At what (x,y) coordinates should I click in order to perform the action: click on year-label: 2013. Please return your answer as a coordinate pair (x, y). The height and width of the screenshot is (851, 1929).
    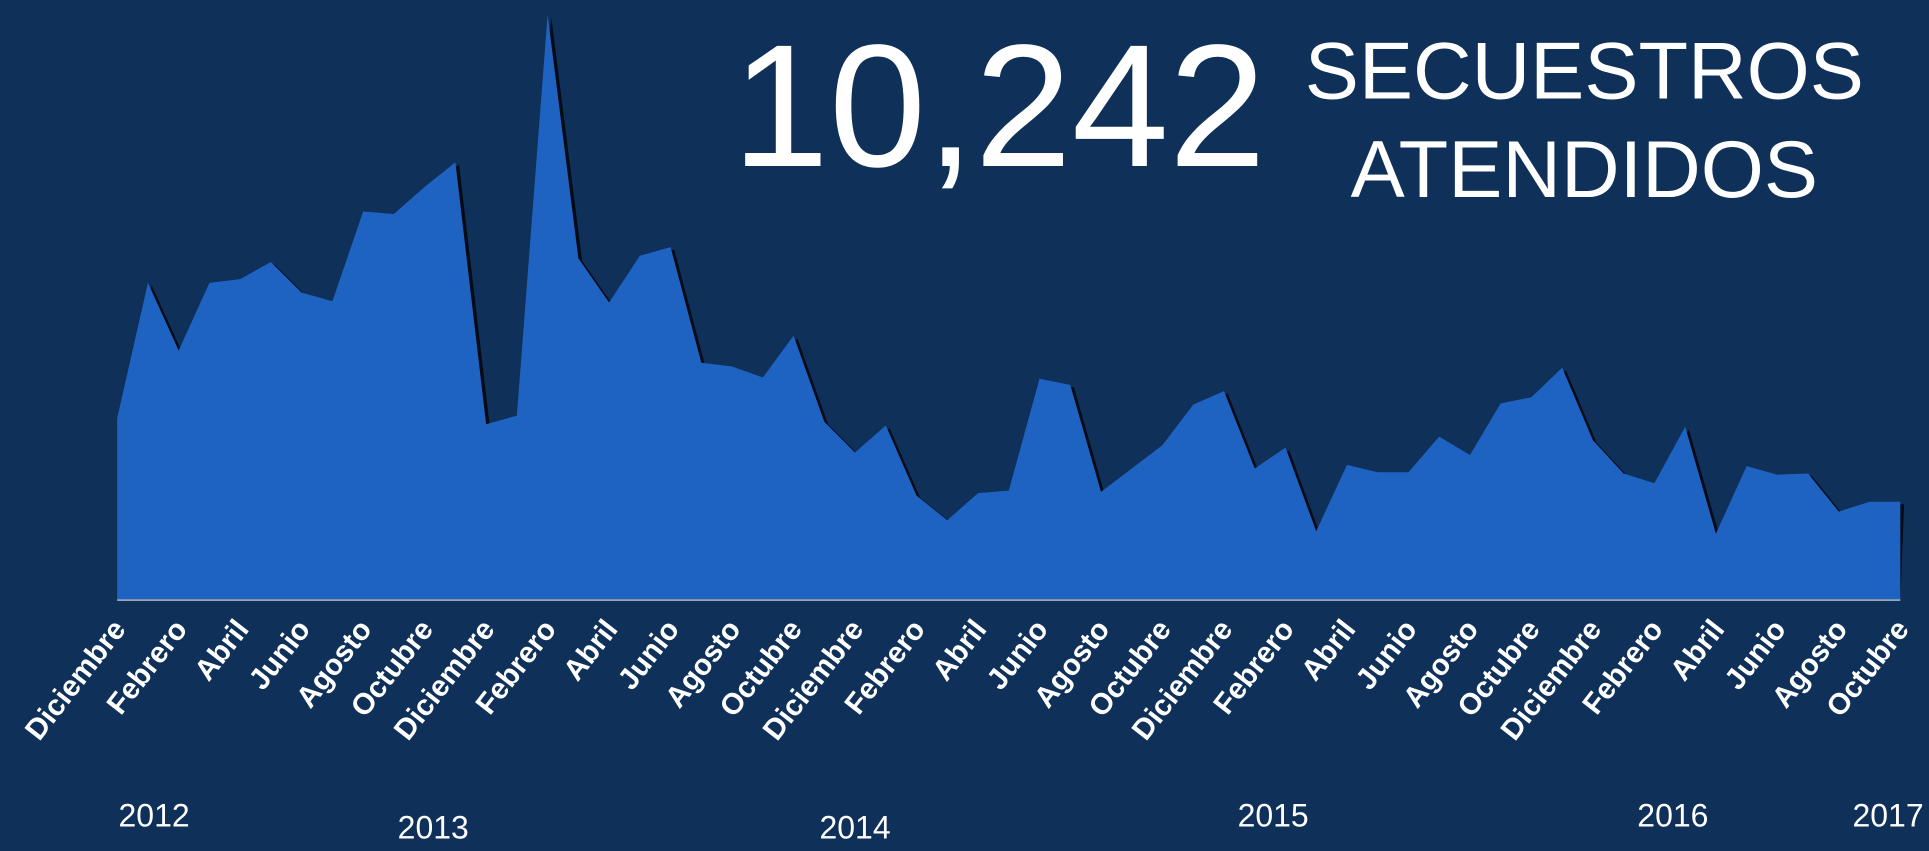
    Looking at the image, I should click on (433, 828).